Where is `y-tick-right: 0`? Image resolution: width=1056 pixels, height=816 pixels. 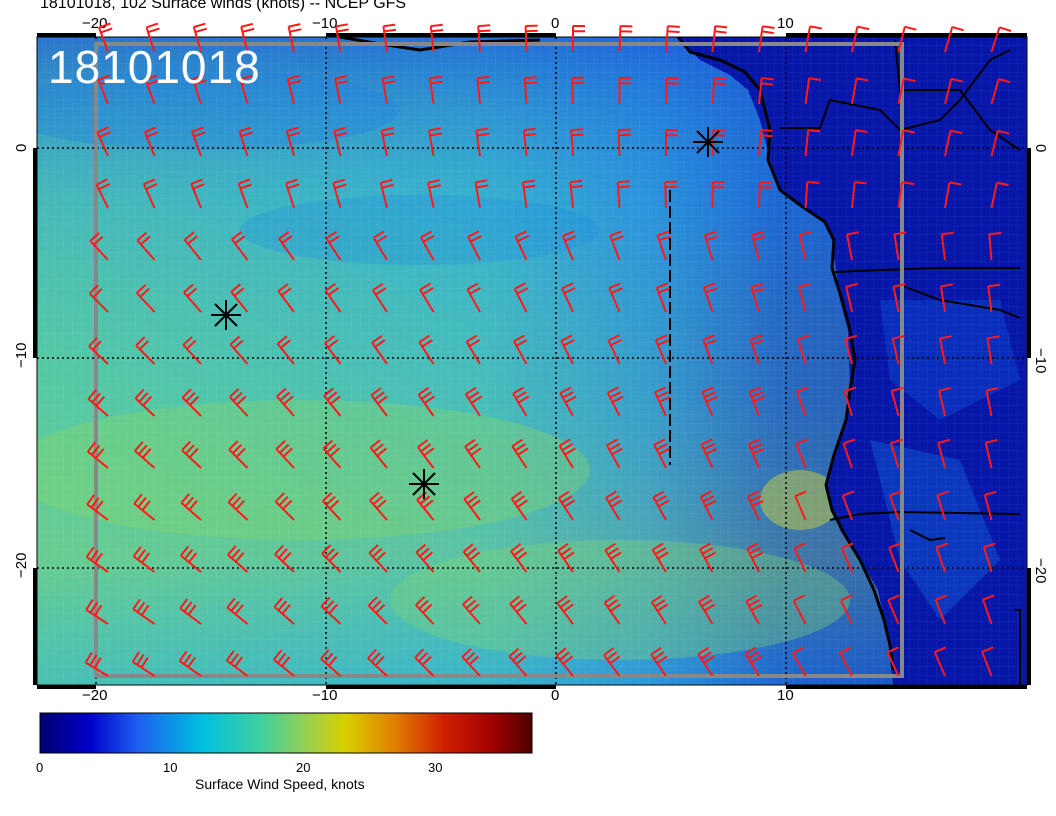
y-tick-right: 0 is located at coordinates (1040, 148).